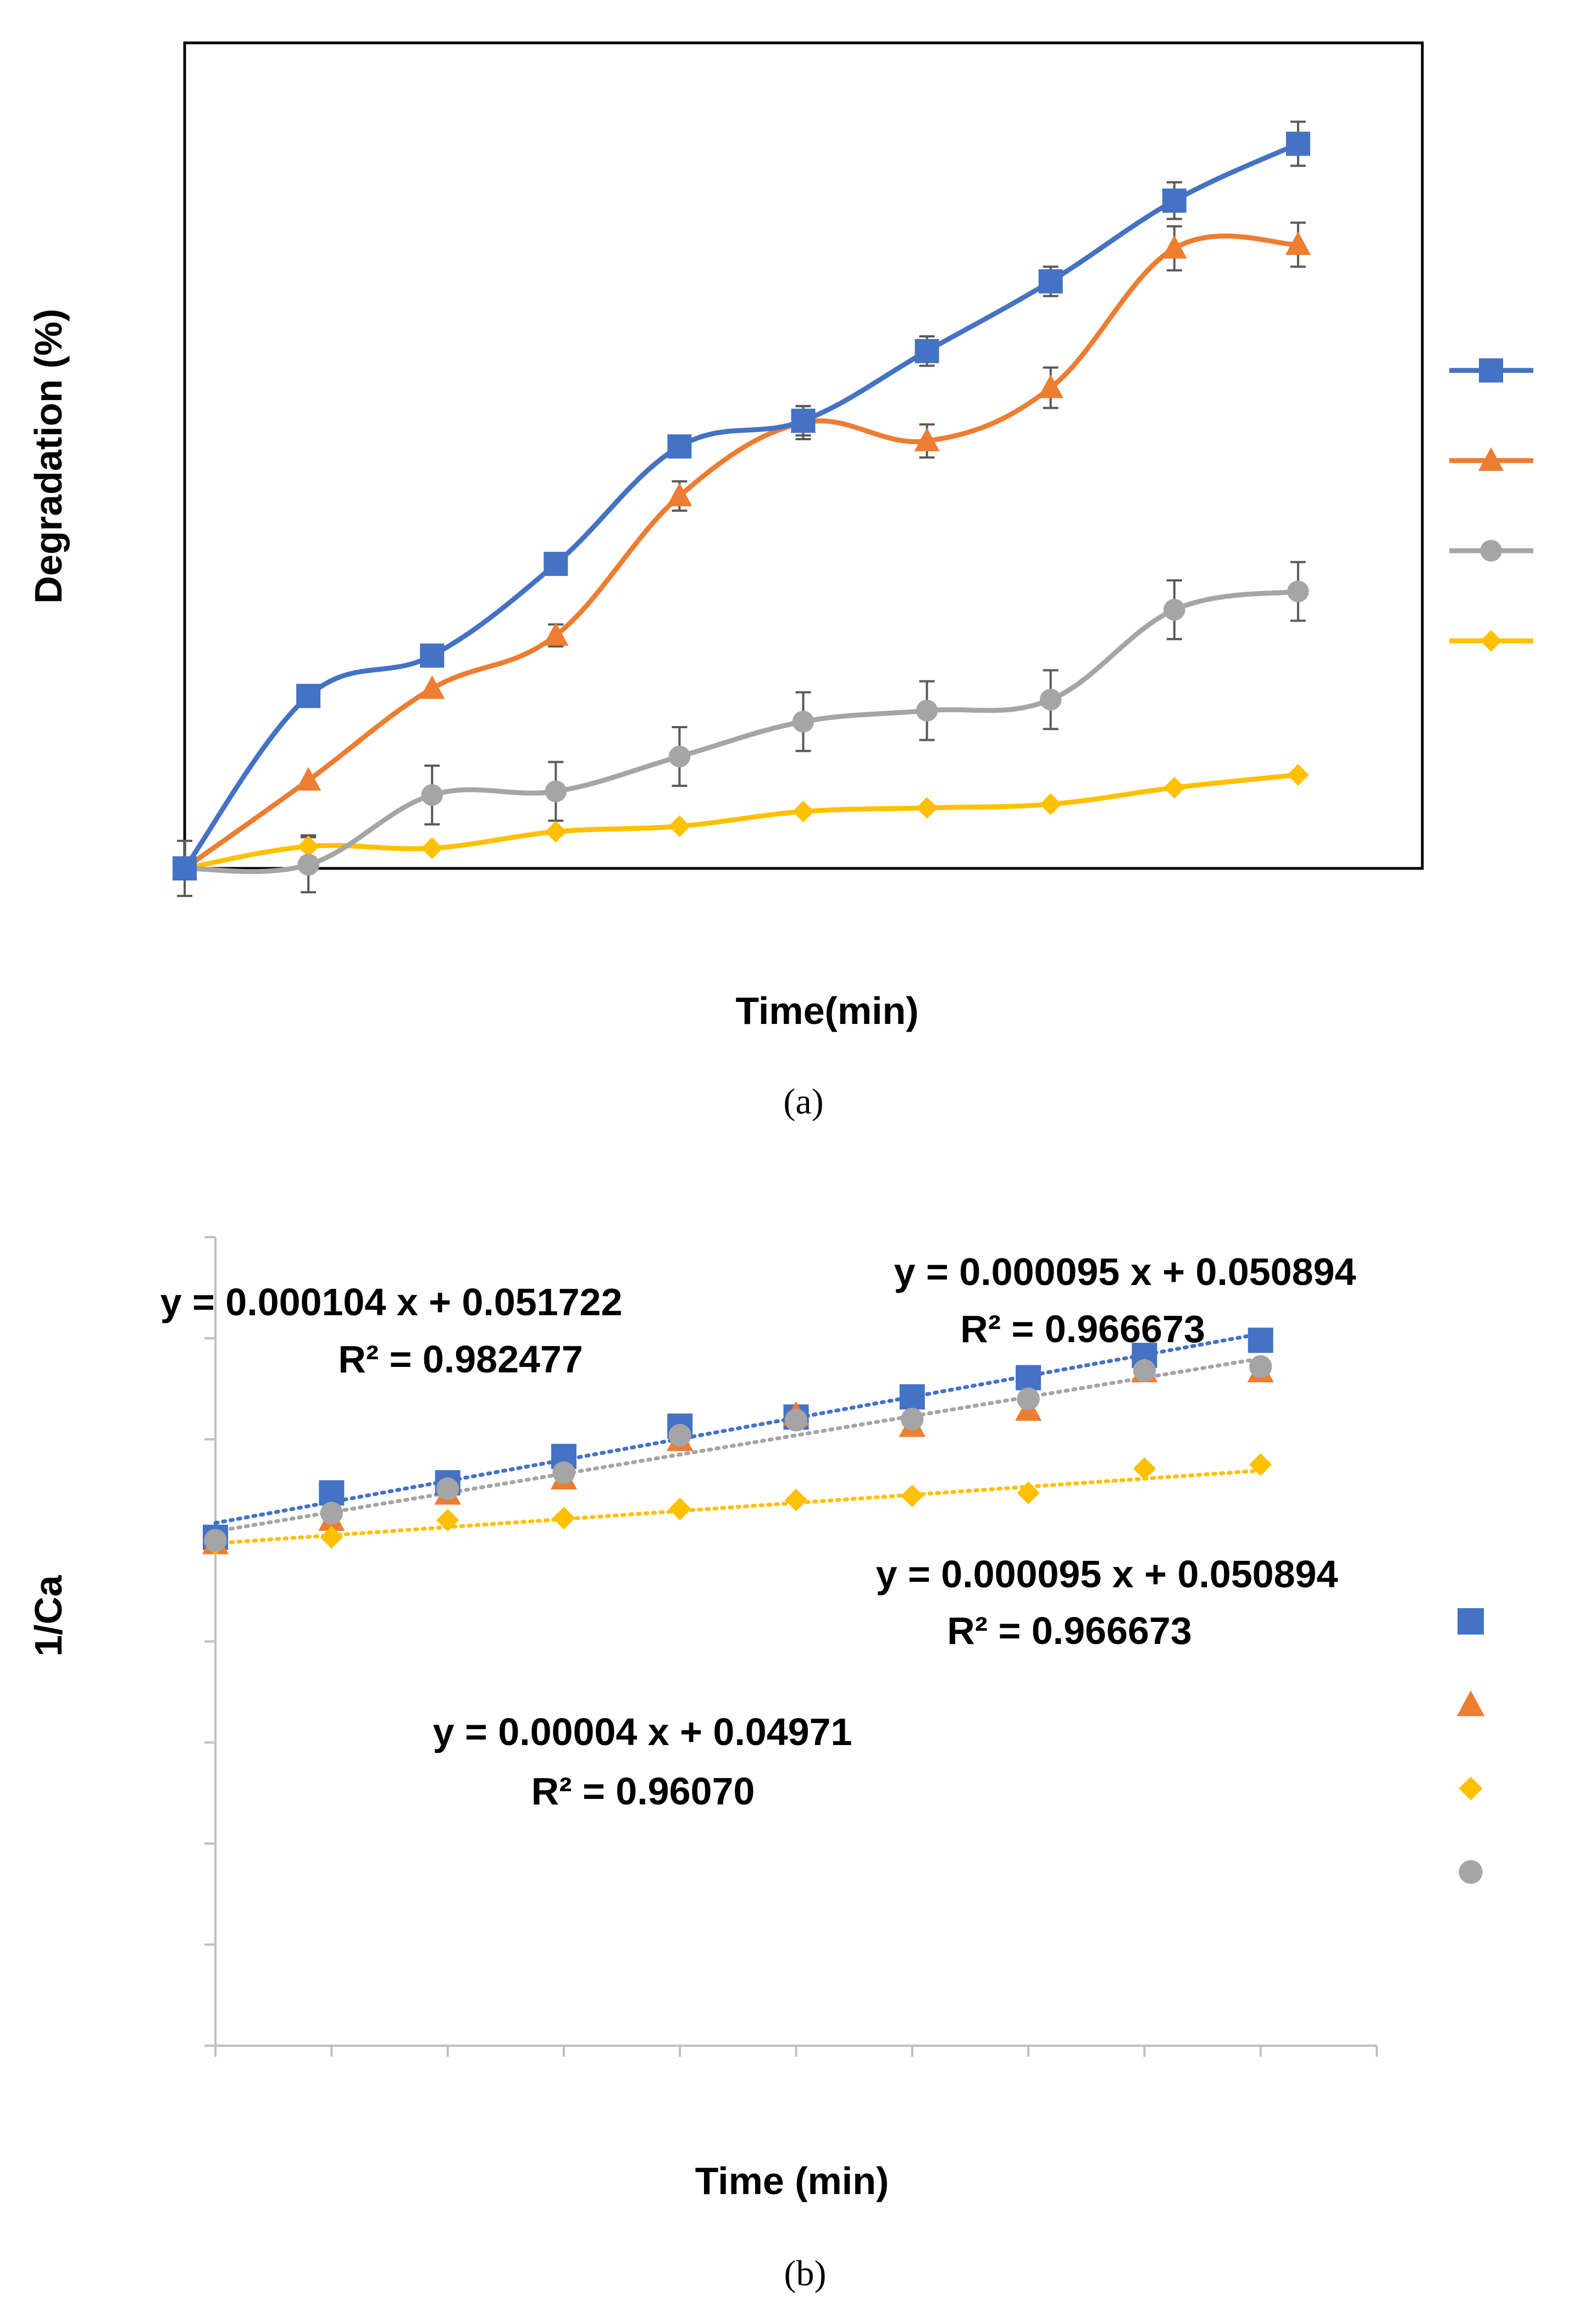 Image resolution: width=1596 pixels, height=2304 pixels. What do you see at coordinates (1491, 505) in the screenshot?
I see `legend-a` at bounding box center [1491, 505].